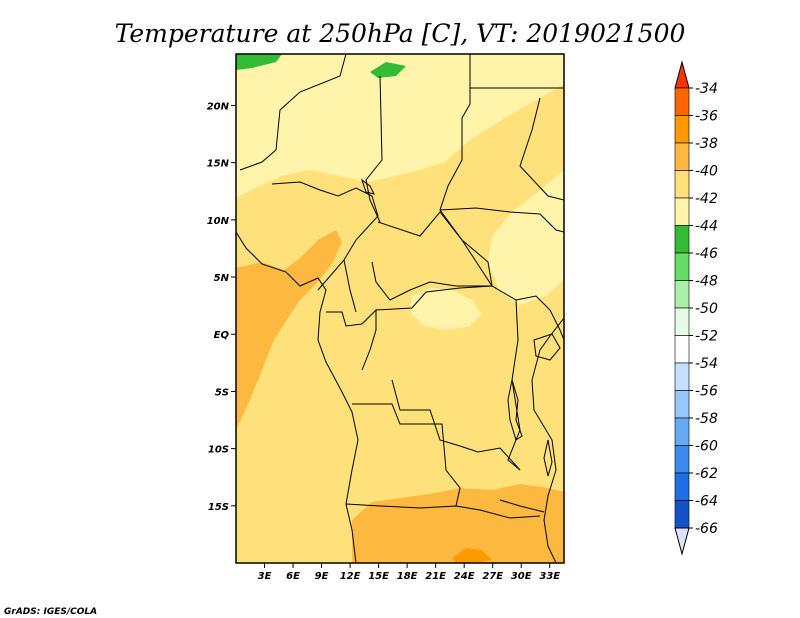  Describe the element at coordinates (706, 447) in the screenshot. I see `colorbar-tick-label: -60` at that location.